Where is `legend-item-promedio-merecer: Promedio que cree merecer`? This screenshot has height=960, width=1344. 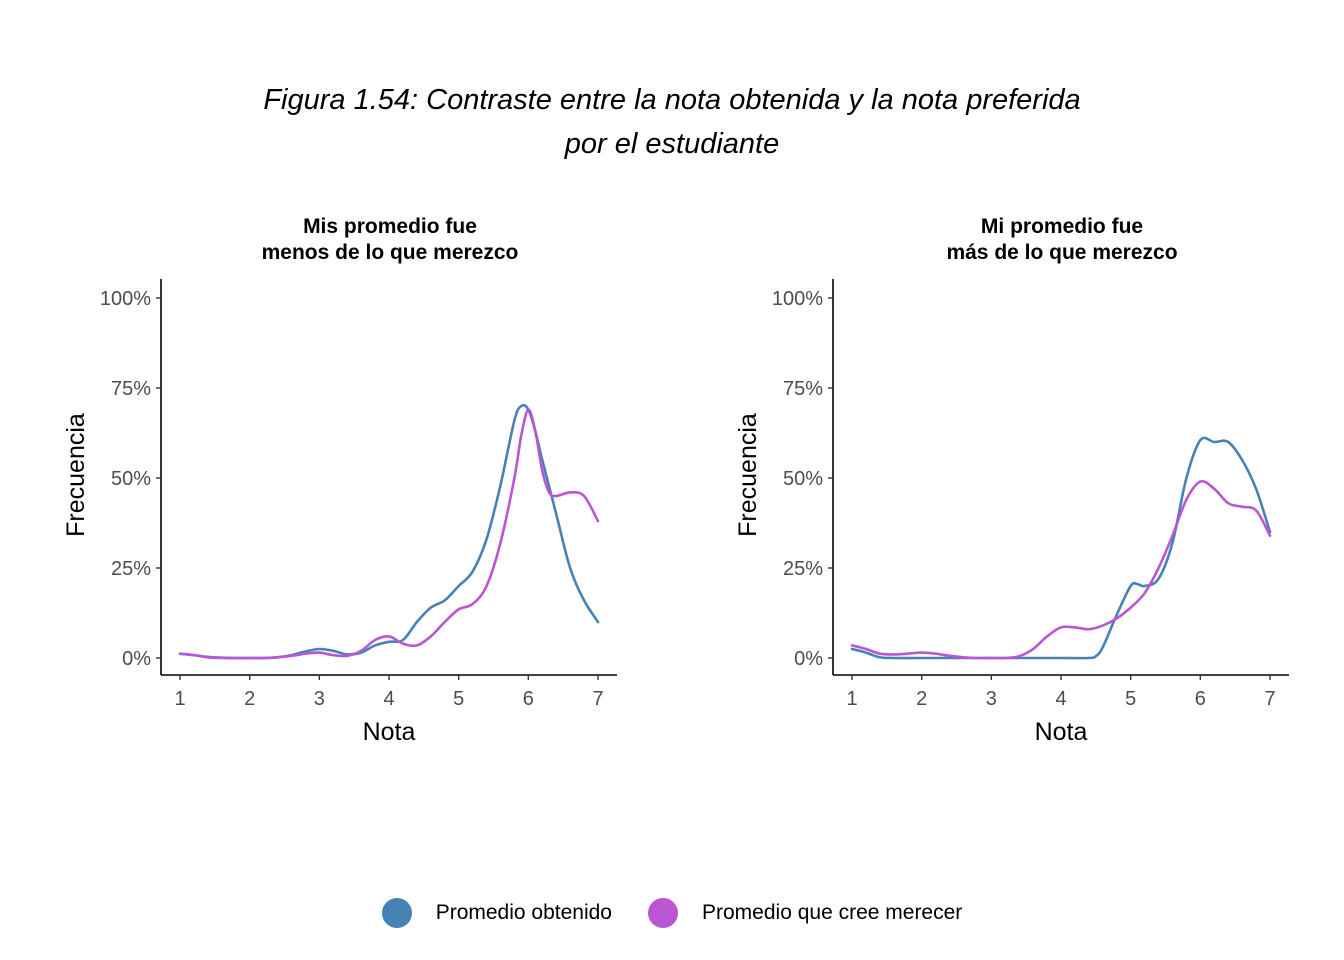 legend-item-promedio-merecer: Promedio que cree merecer is located at coordinates (805, 913).